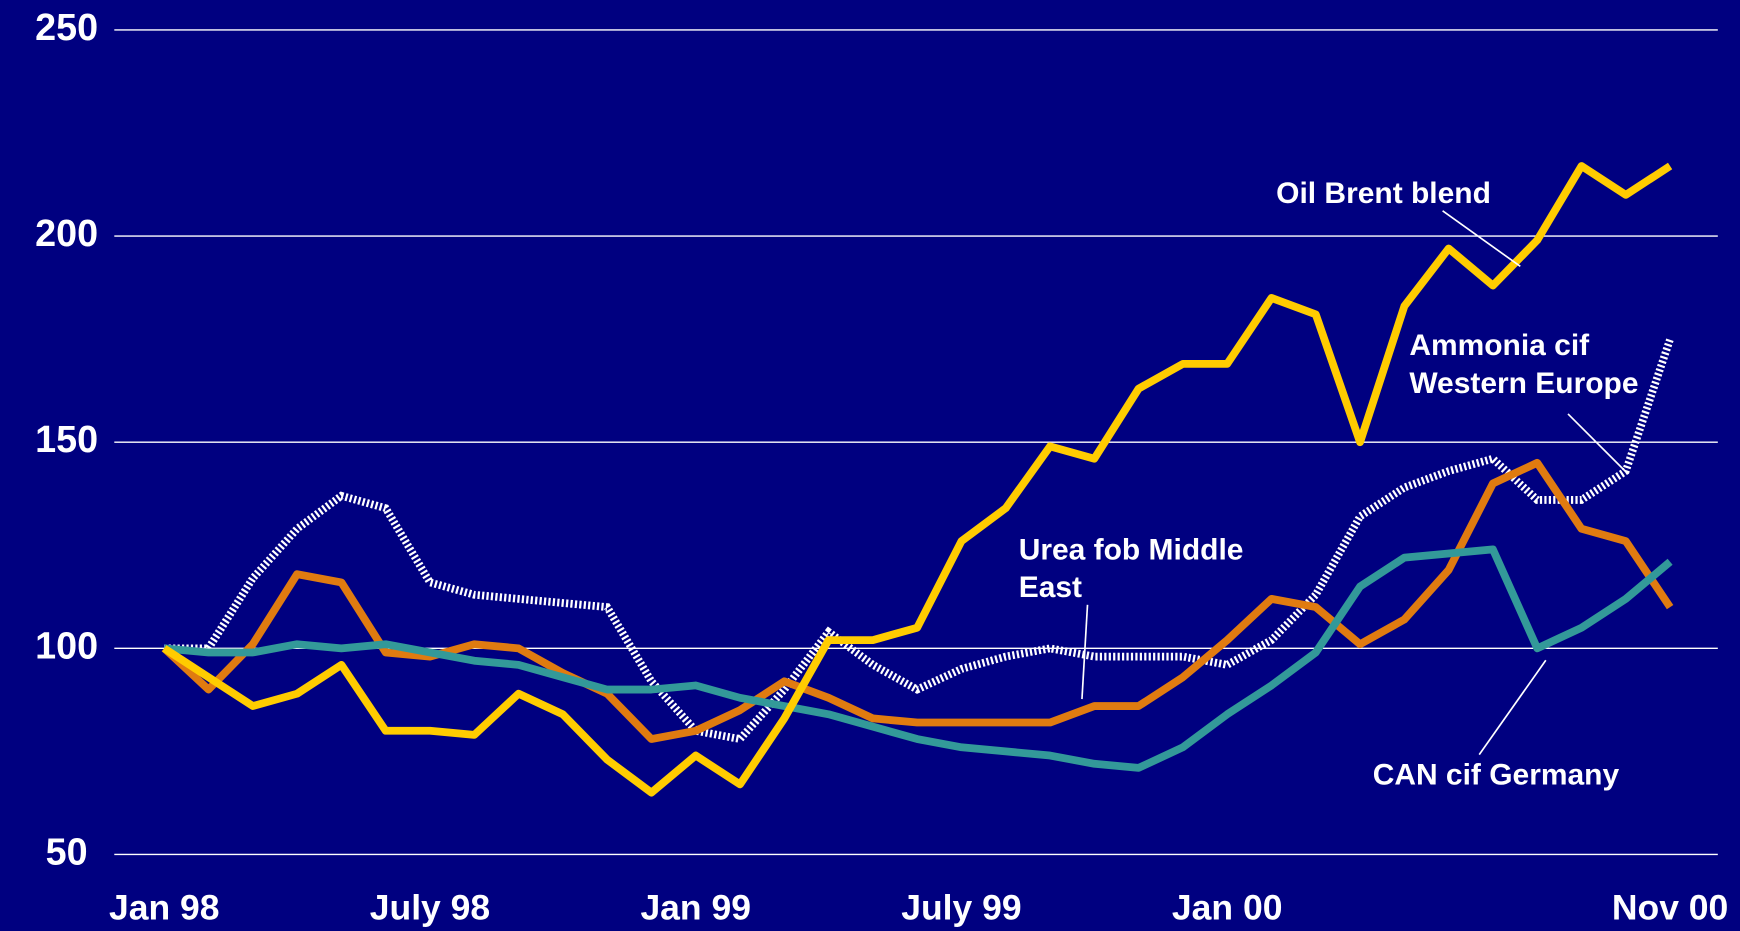  I want to click on x-tick-label: July 98, so click(430, 907).